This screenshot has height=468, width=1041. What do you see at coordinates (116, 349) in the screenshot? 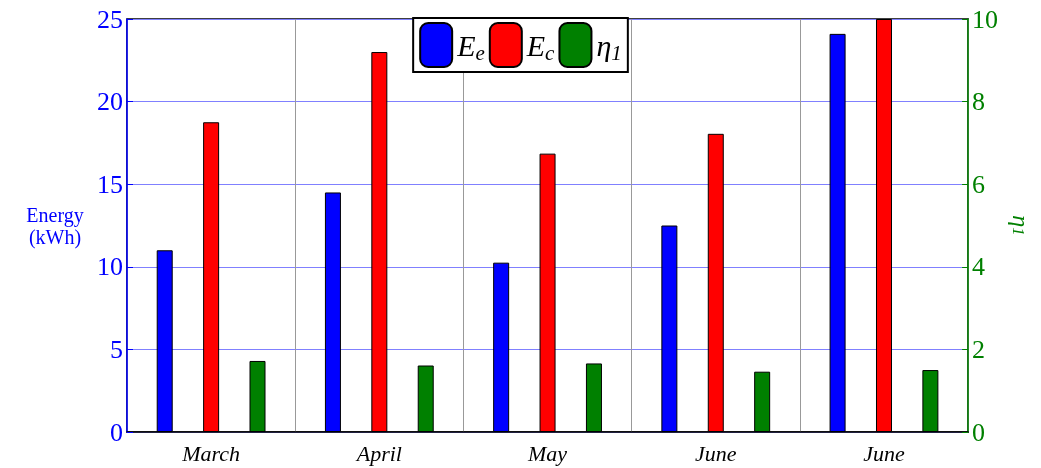
I see `y-tick-label: 5` at bounding box center [116, 349].